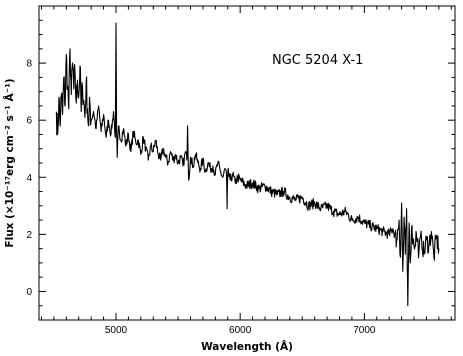 The height and width of the screenshot is (356, 463). I want to click on y-tick-label: 6, so click(29, 121).